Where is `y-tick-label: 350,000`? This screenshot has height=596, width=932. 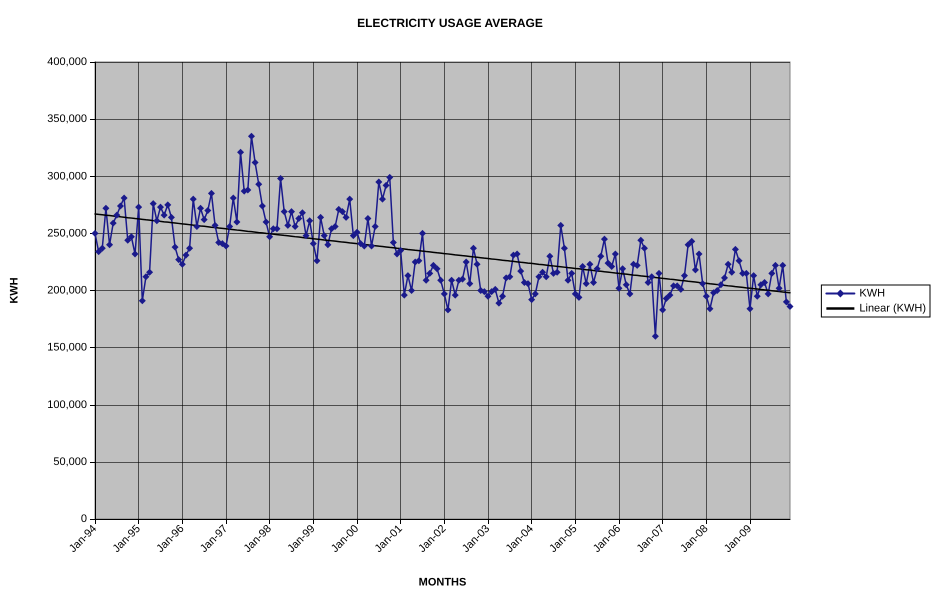
y-tick-label: 350,000 is located at coordinates (67, 119).